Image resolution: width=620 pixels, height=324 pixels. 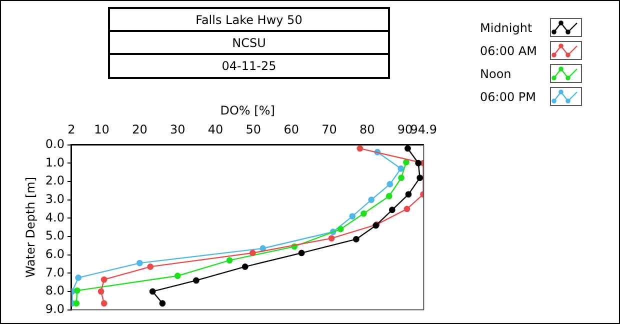 What do you see at coordinates (329, 129) in the screenshot?
I see `x-tick-label: 70` at bounding box center [329, 129].